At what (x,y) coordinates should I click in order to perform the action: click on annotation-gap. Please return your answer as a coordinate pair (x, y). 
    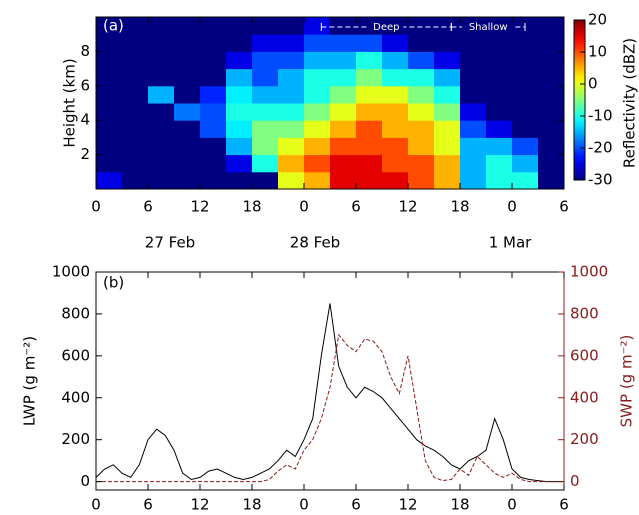
    Looking at the image, I should click on (386, 27).